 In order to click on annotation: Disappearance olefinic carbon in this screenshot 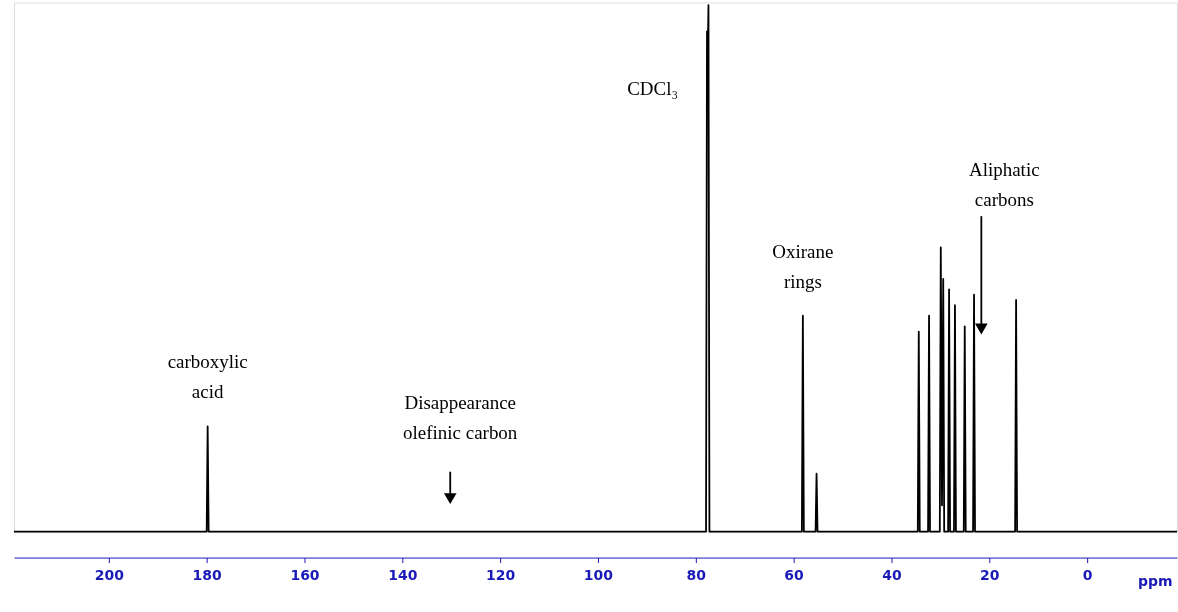, I will do `click(460, 417)`.